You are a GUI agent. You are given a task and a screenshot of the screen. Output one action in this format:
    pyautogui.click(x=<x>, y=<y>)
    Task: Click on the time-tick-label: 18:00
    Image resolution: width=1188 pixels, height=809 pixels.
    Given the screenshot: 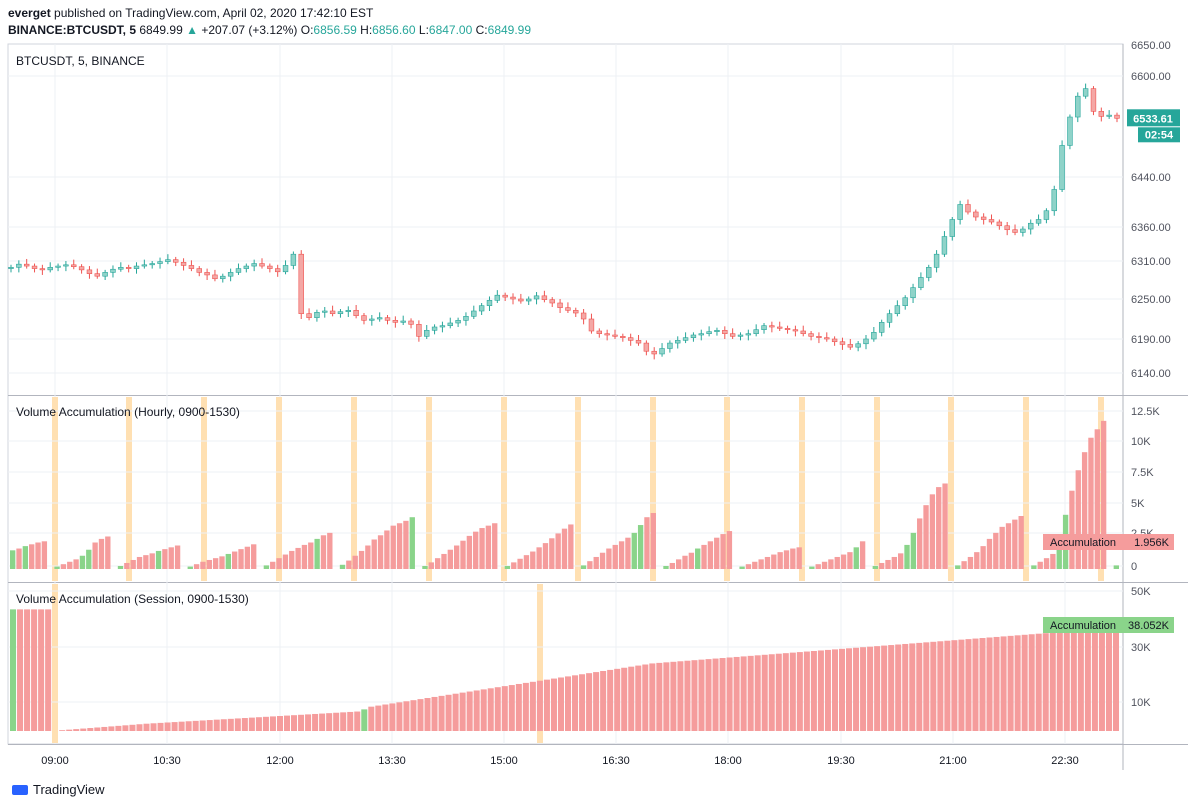 What is the action you would take?
    pyautogui.click(x=728, y=761)
    